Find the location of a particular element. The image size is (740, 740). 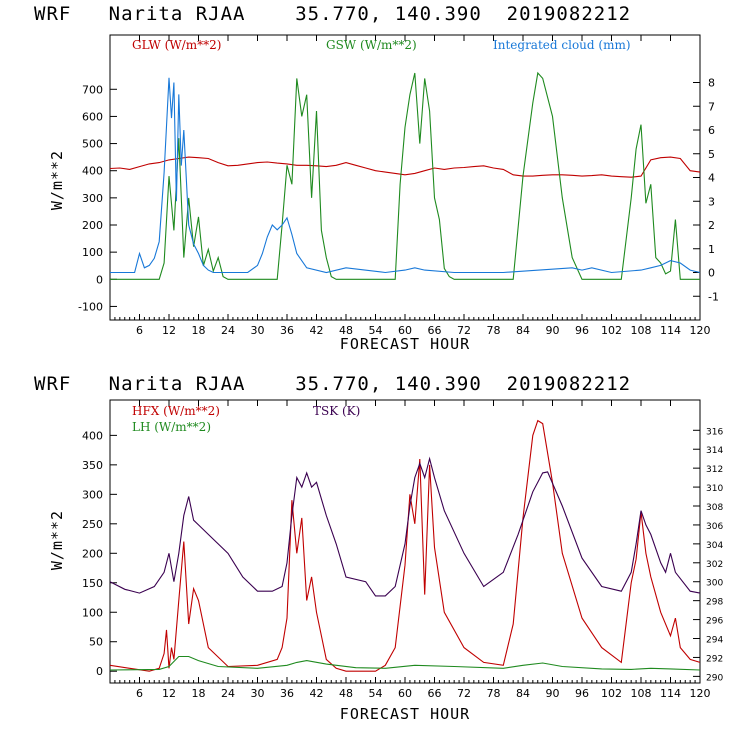

y-tick-label: 600 is located at coordinates (92, 116).